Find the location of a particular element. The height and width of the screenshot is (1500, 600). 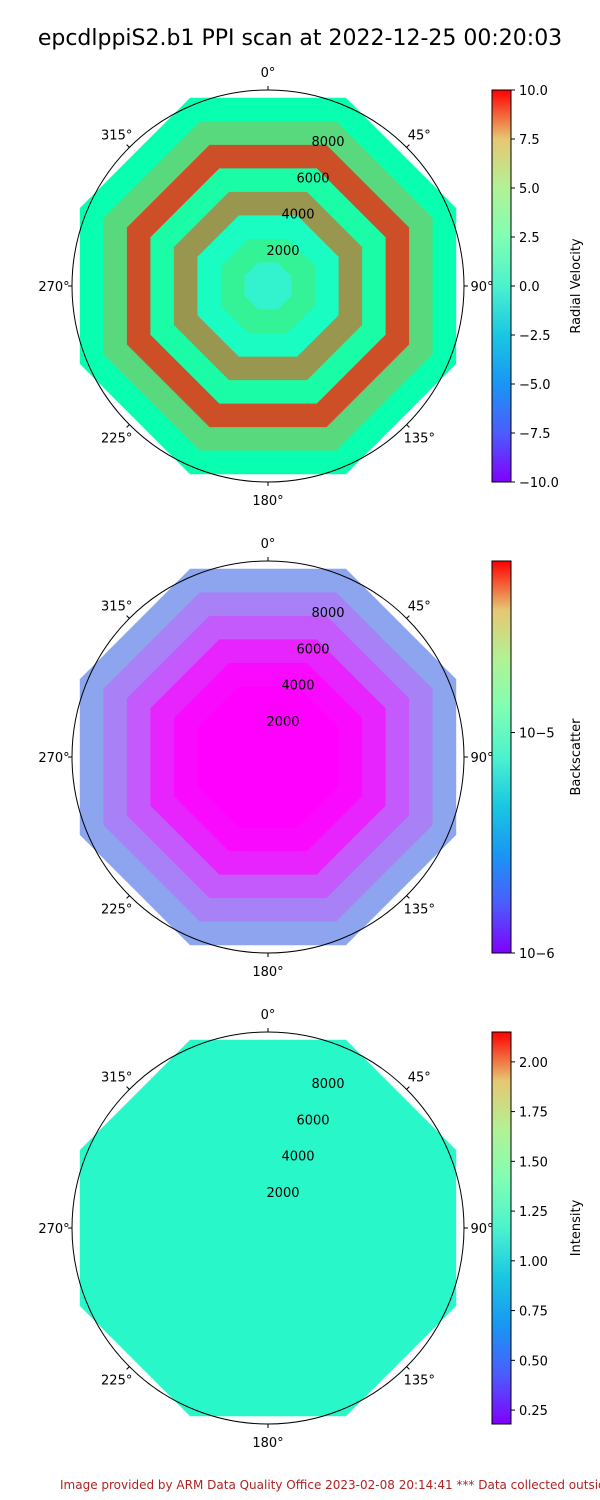

radial-tick-label-1-8000: 8000 is located at coordinates (327, 142).